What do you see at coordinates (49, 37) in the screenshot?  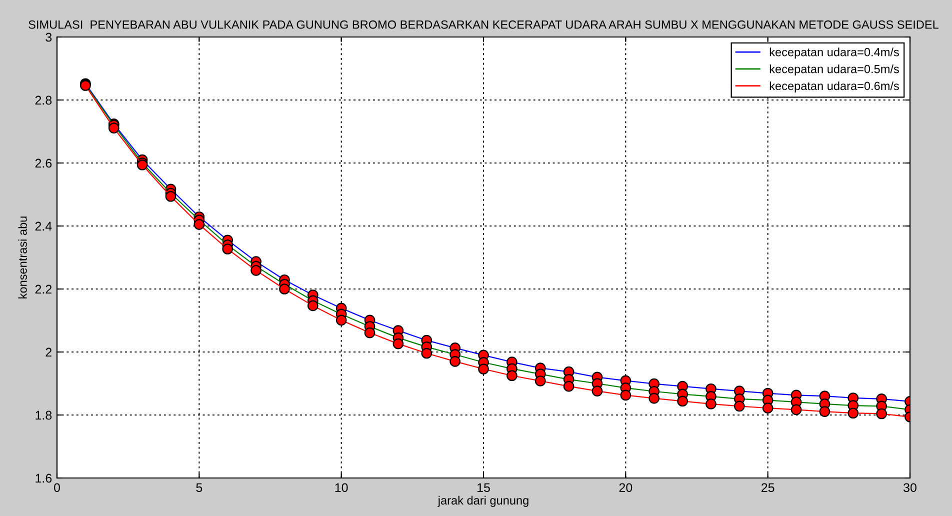 I see `y-tick-label: 3` at bounding box center [49, 37].